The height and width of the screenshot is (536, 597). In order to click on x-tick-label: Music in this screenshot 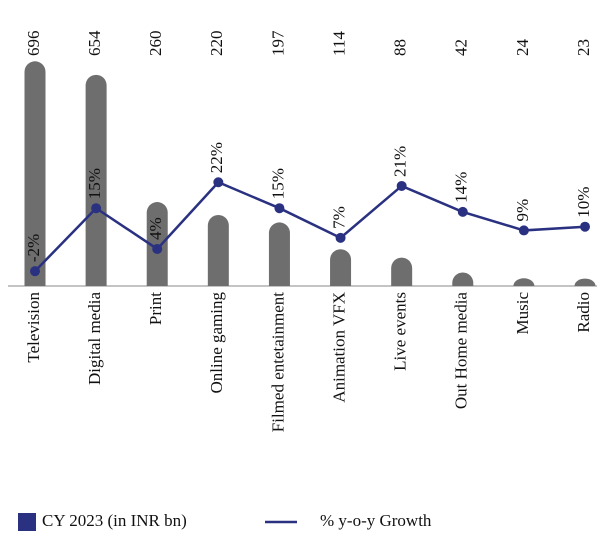, I will do `click(522, 313)`.